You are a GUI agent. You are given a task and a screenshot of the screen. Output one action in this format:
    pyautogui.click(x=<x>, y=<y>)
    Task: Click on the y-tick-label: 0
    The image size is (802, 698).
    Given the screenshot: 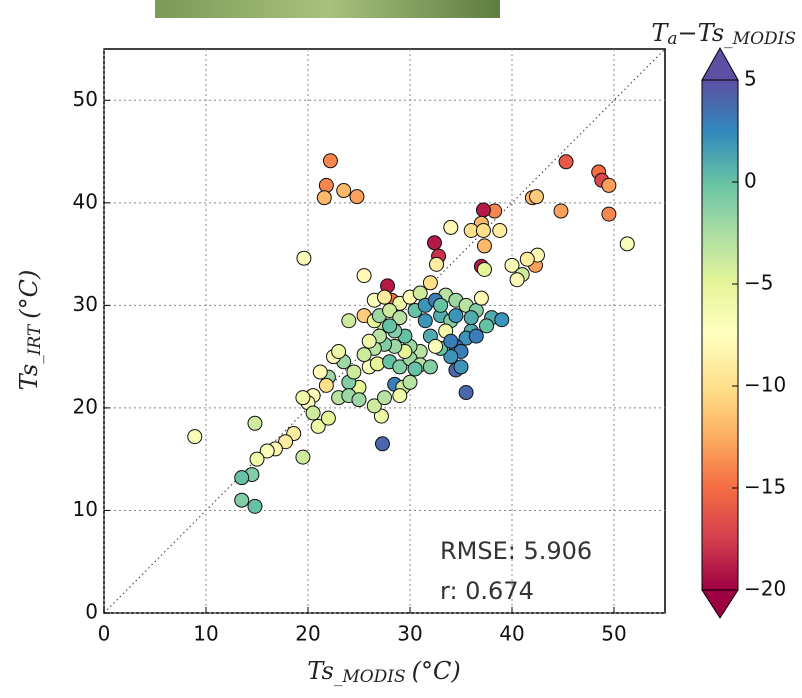 What is the action you would take?
    pyautogui.click(x=91, y=612)
    